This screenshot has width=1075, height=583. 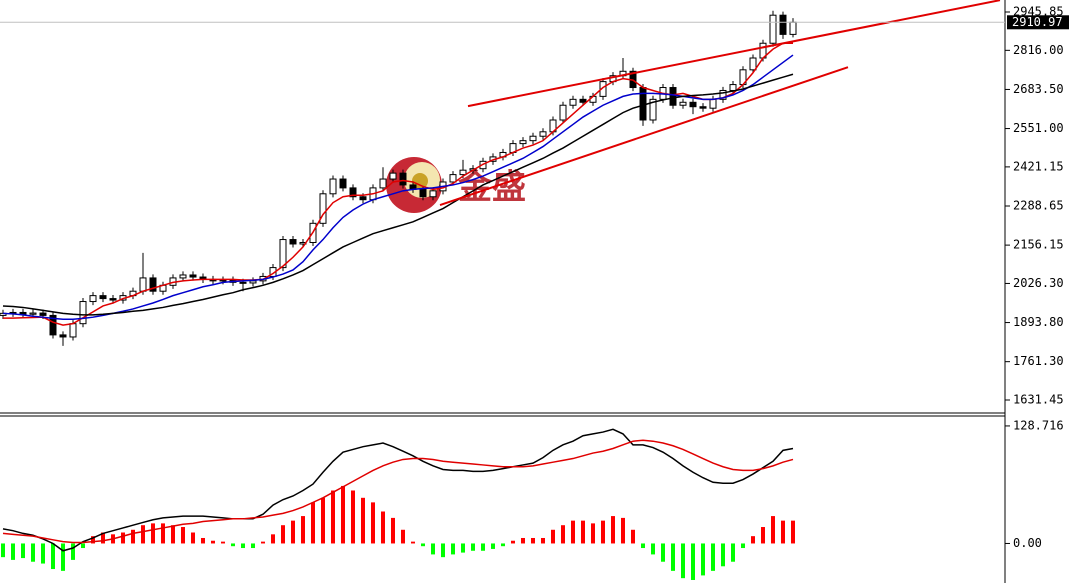 What do you see at coordinates (1038, 128) in the screenshot?
I see `y-tick-label: 2551.00` at bounding box center [1038, 128].